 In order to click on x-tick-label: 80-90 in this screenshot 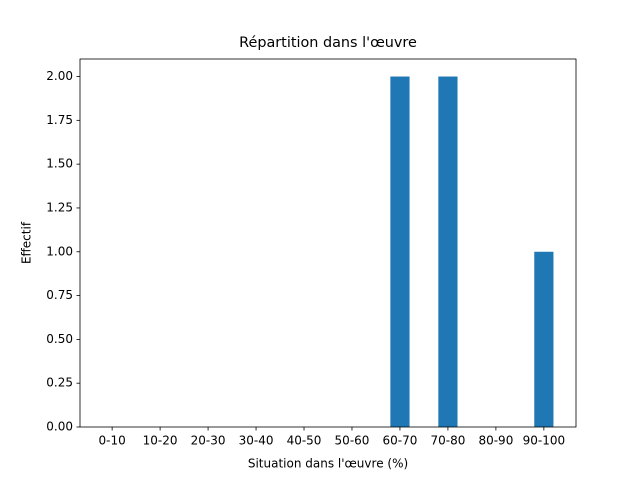, I will do `click(495, 441)`.